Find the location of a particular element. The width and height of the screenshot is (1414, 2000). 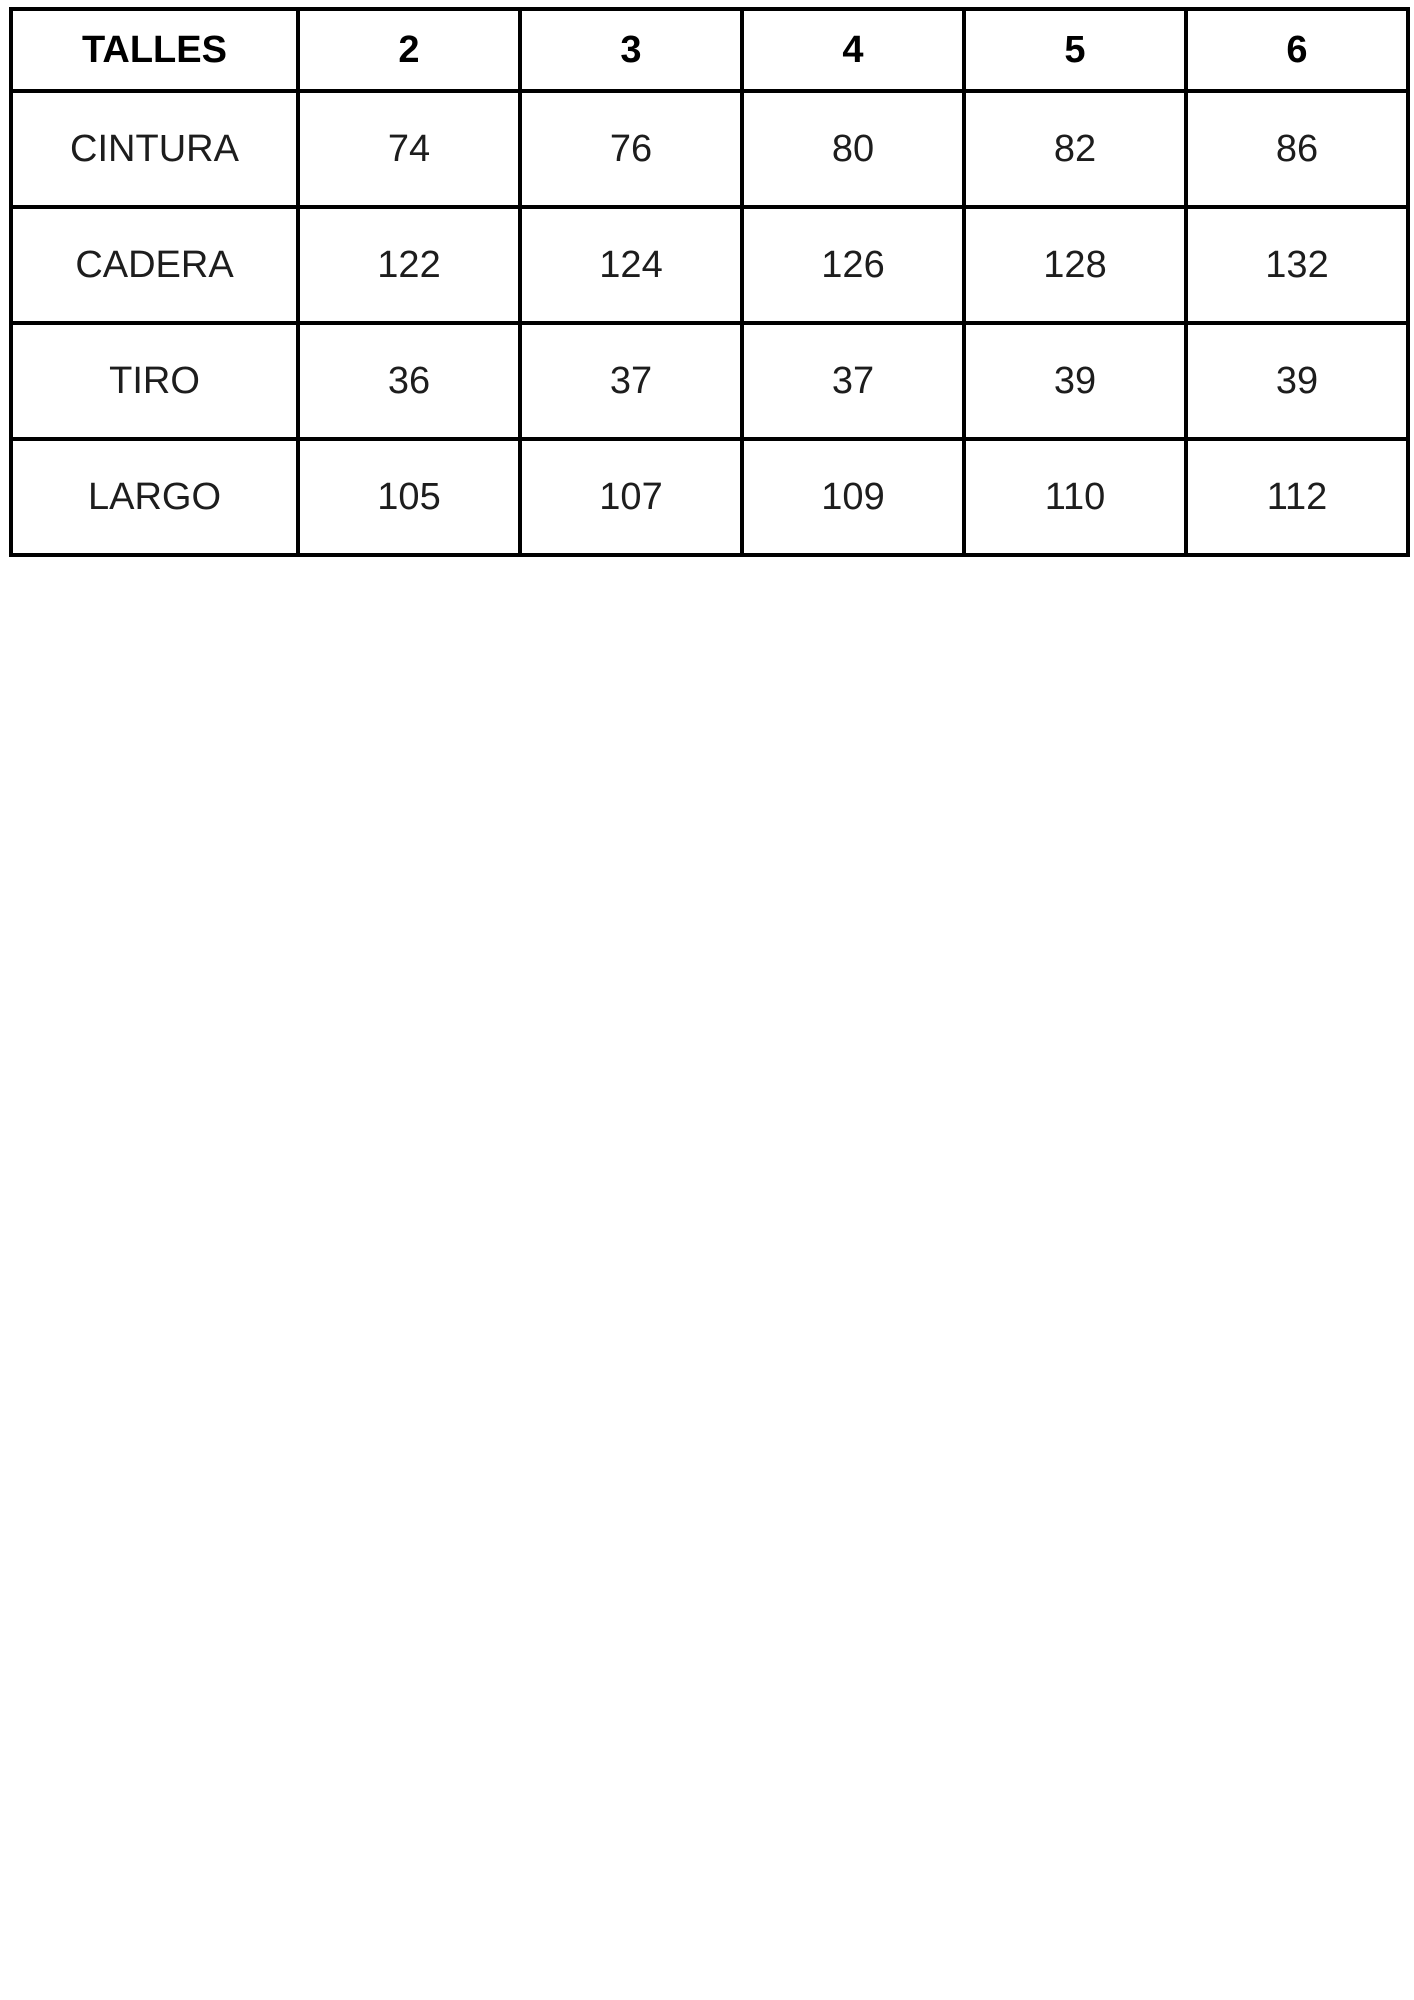

table-row-cintura: CINTURA 74 76 80 82 86 is located at coordinates (709, 149).